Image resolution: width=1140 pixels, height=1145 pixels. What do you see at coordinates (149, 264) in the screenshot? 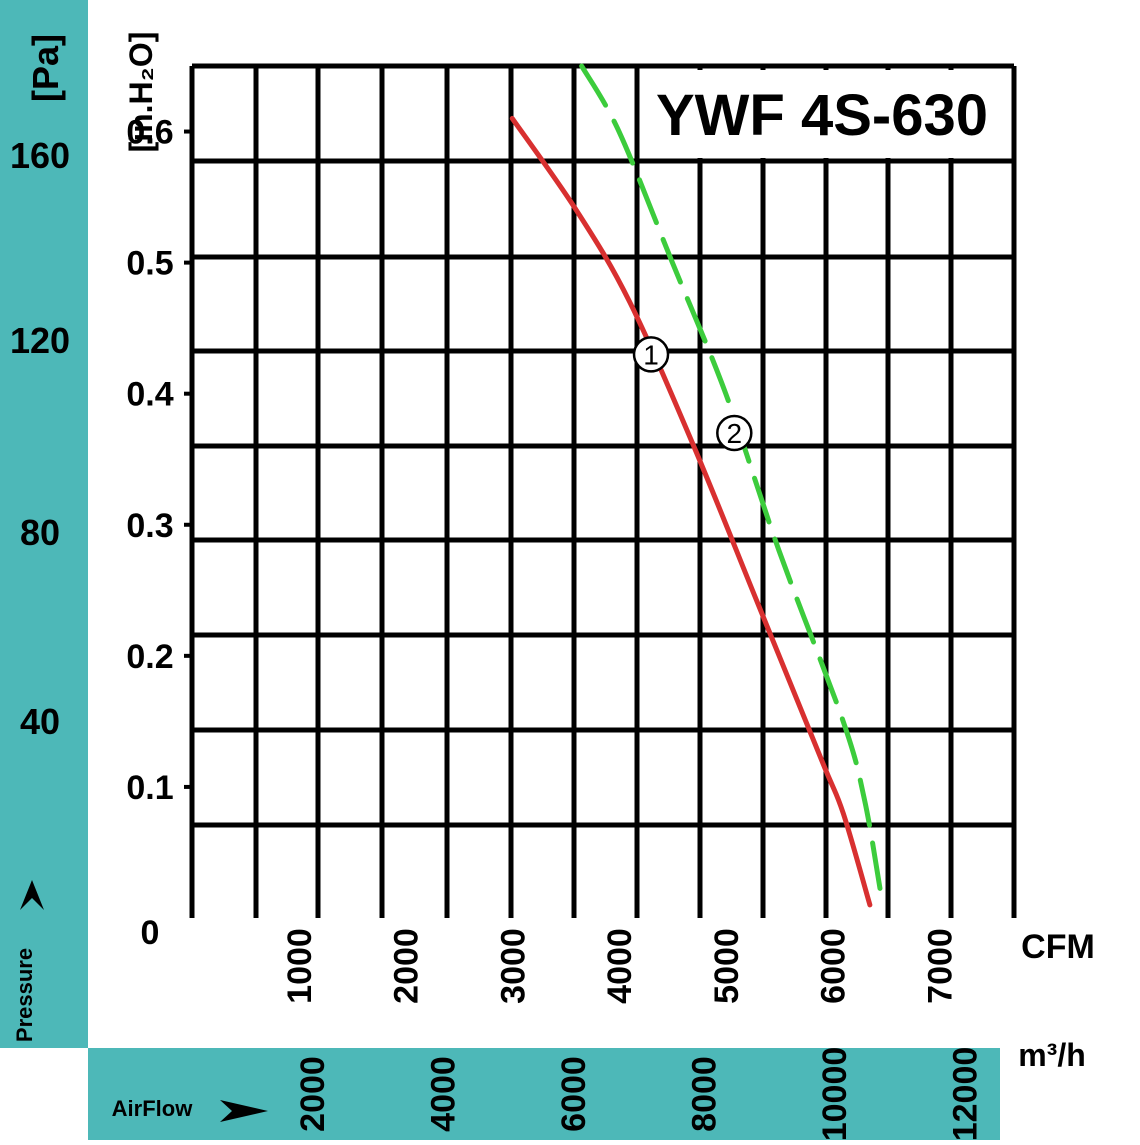
I see `inh2o-tick-label: 0.5` at bounding box center [149, 264].